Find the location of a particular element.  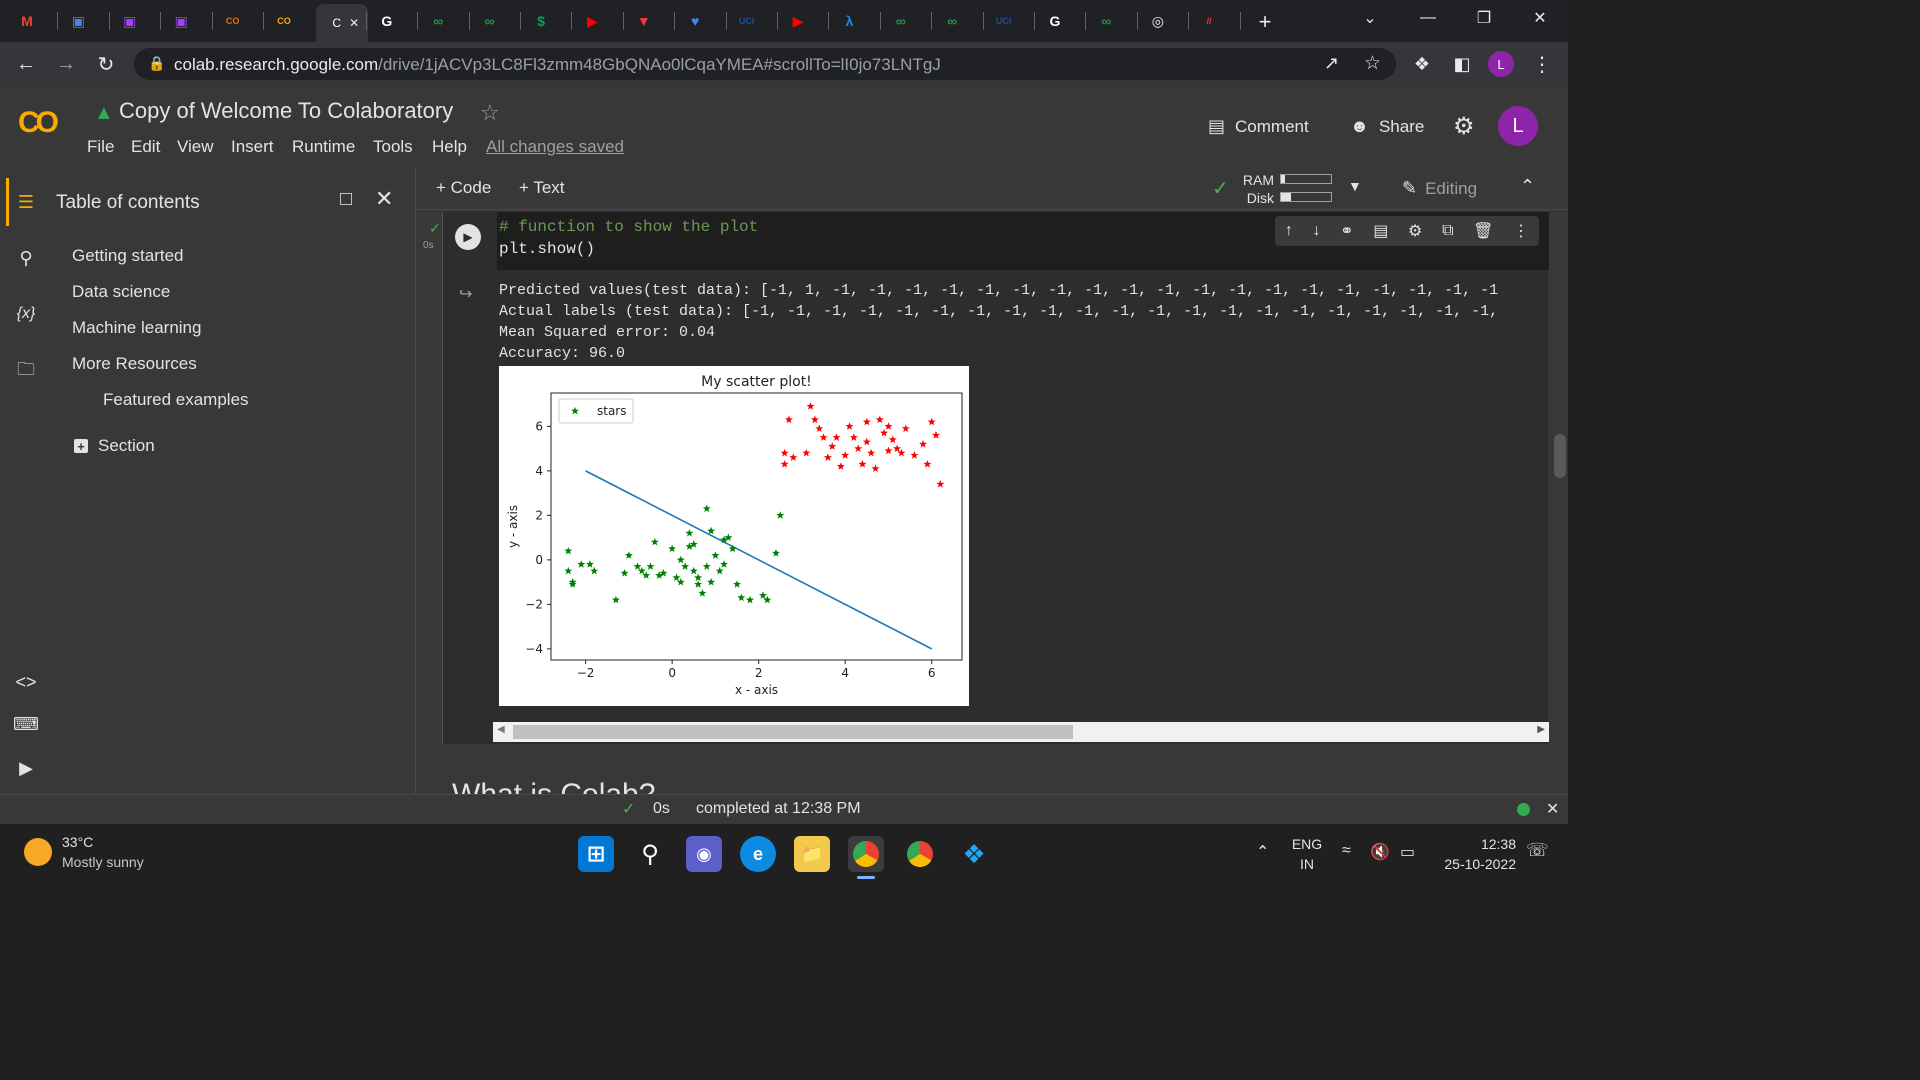

extensions-icon: ❖ is located at coordinates (1422, 63).